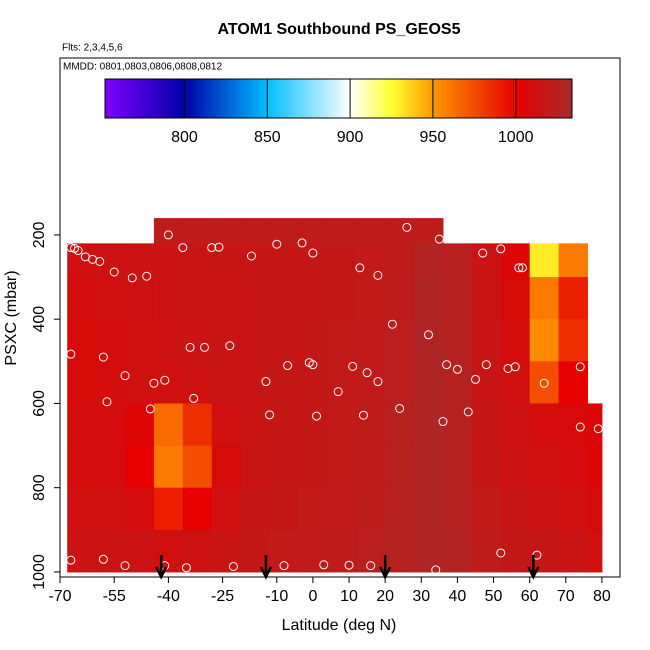 This screenshot has width=650, height=650. Describe the element at coordinates (494, 596) in the screenshot. I see `x-tick-label: 50` at that location.